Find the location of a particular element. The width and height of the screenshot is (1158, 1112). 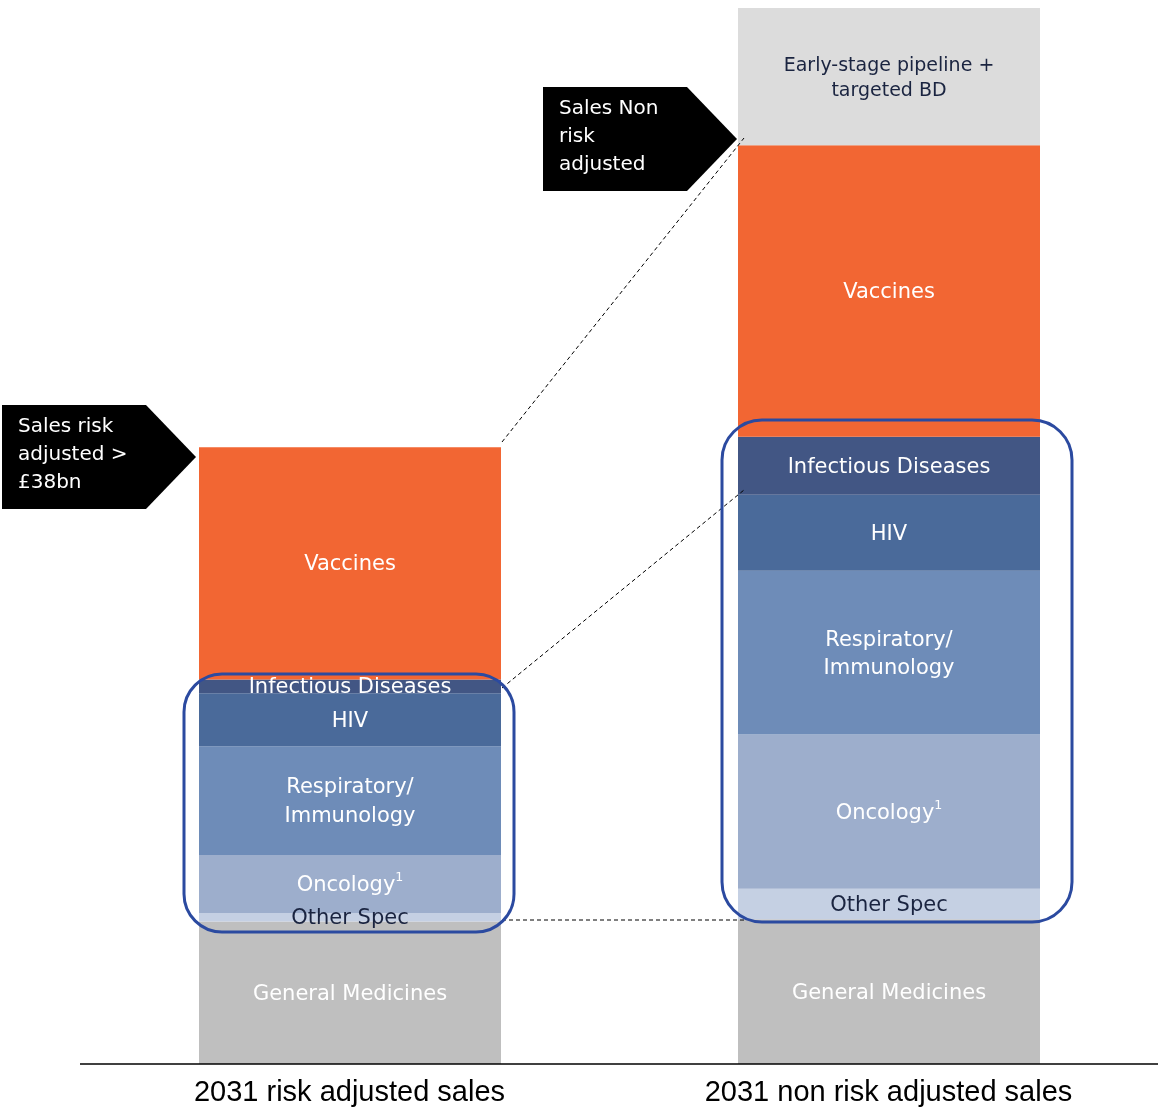

x-tick-label: 2031 non risk adjusted sales is located at coordinates (888, 1090).